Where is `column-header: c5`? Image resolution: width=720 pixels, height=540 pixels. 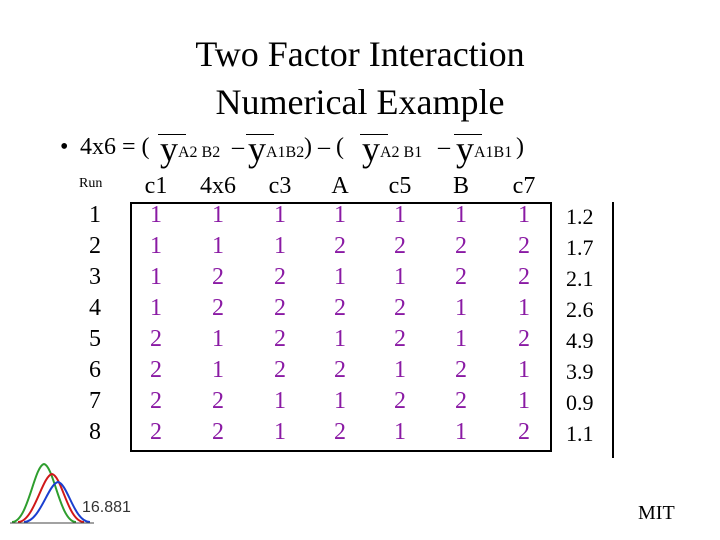
column-header: c5 is located at coordinates (400, 186).